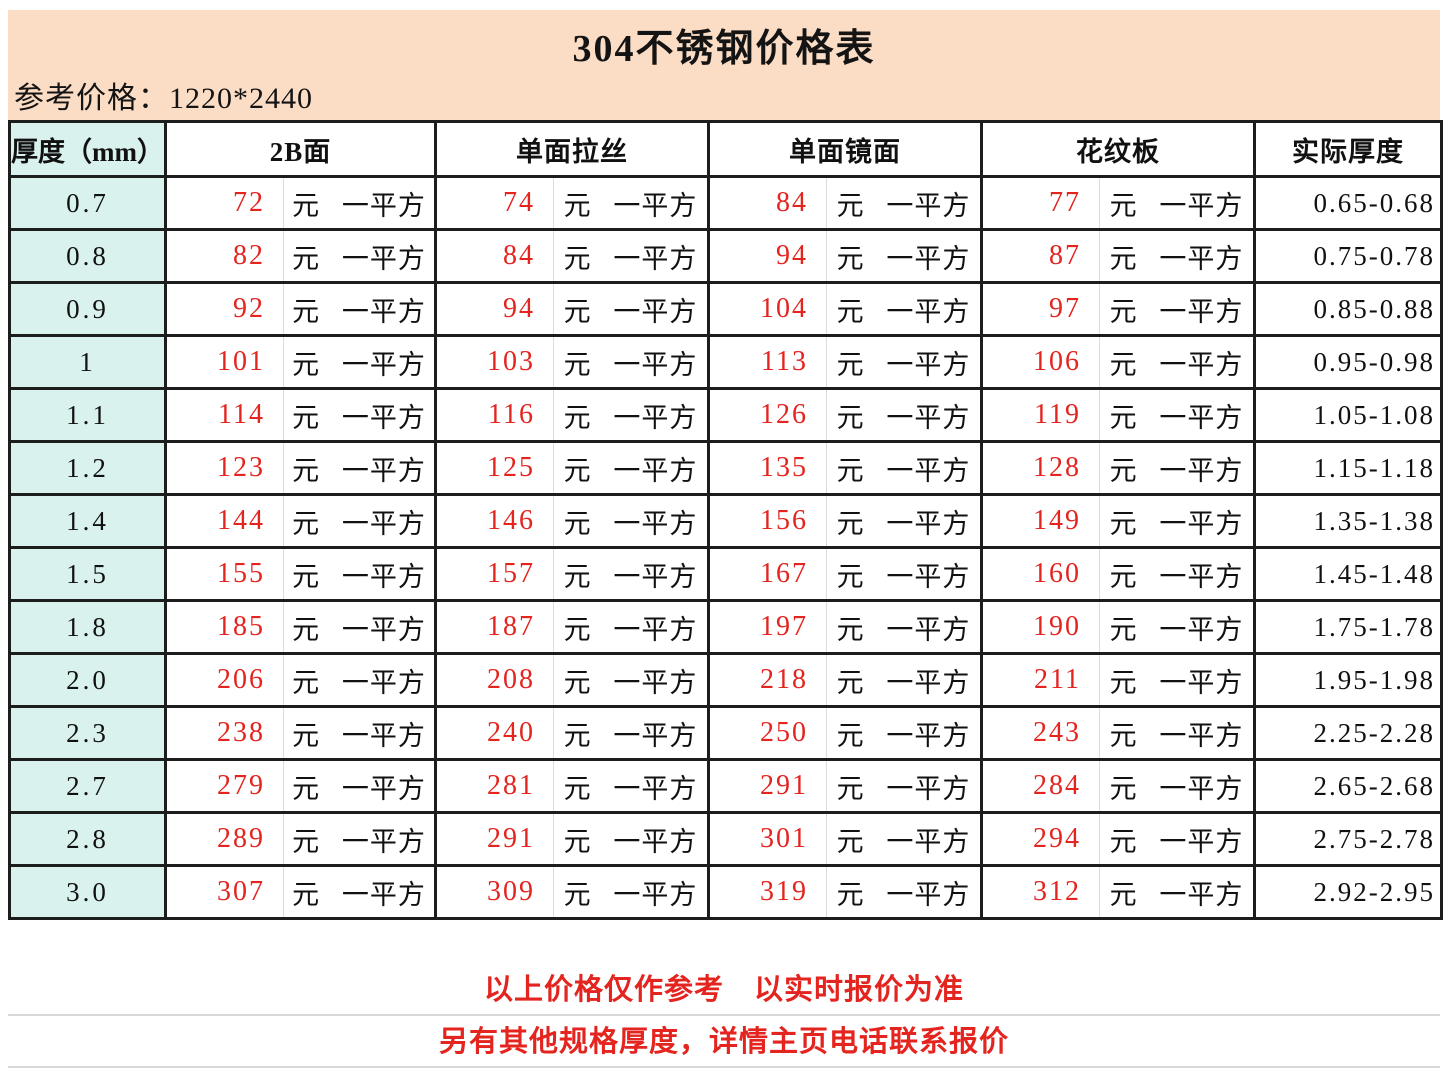 The height and width of the screenshot is (1080, 1450). Describe the element at coordinates (1040, 521) in the screenshot. I see `price-cell: 149` at that location.